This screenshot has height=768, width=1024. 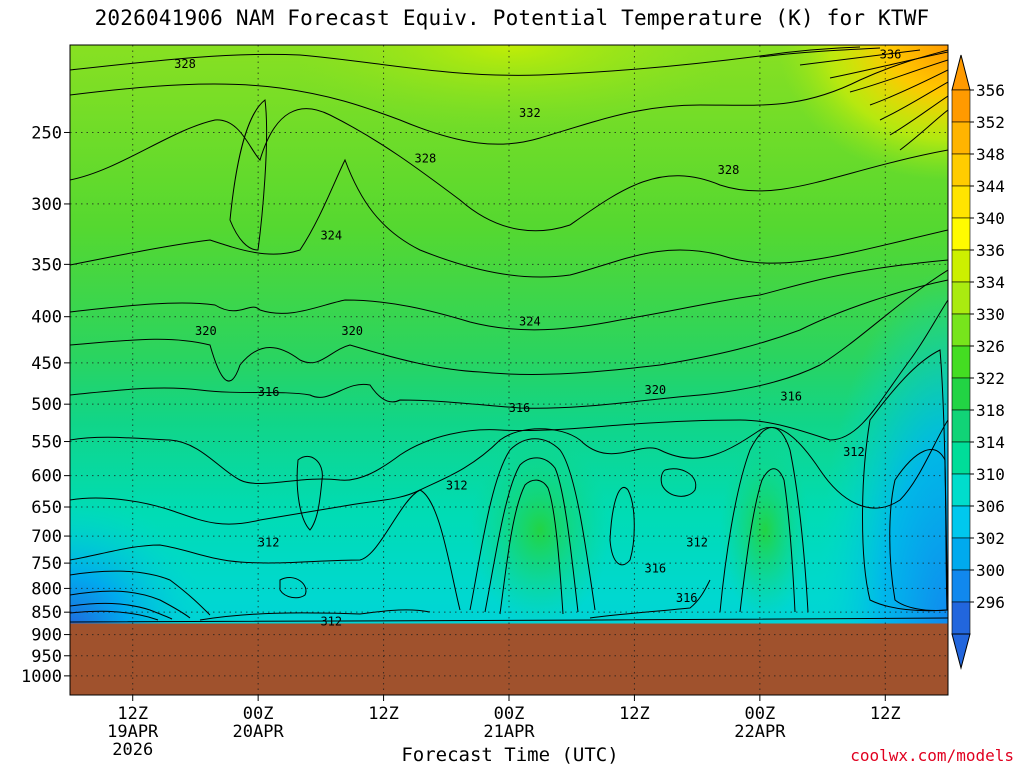 I want to click on colorbar-label: 352, so click(x=990, y=122).